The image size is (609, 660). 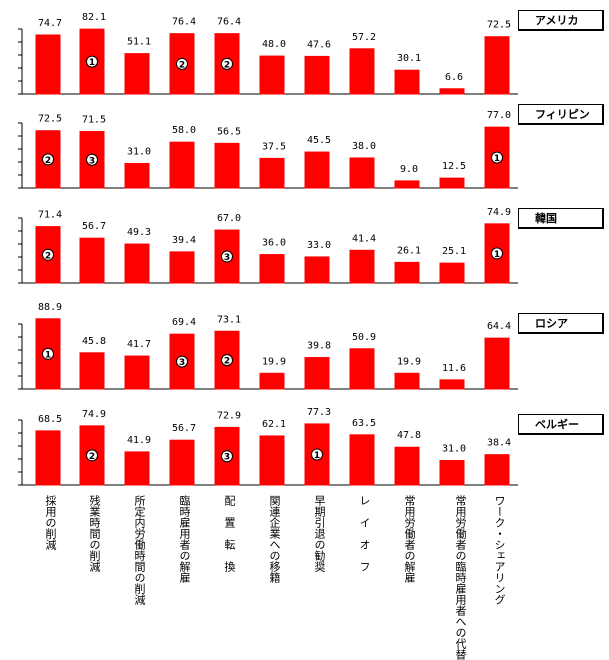 What do you see at coordinates (229, 218) in the screenshot?
I see `bar-value-label: 67.0` at bounding box center [229, 218].